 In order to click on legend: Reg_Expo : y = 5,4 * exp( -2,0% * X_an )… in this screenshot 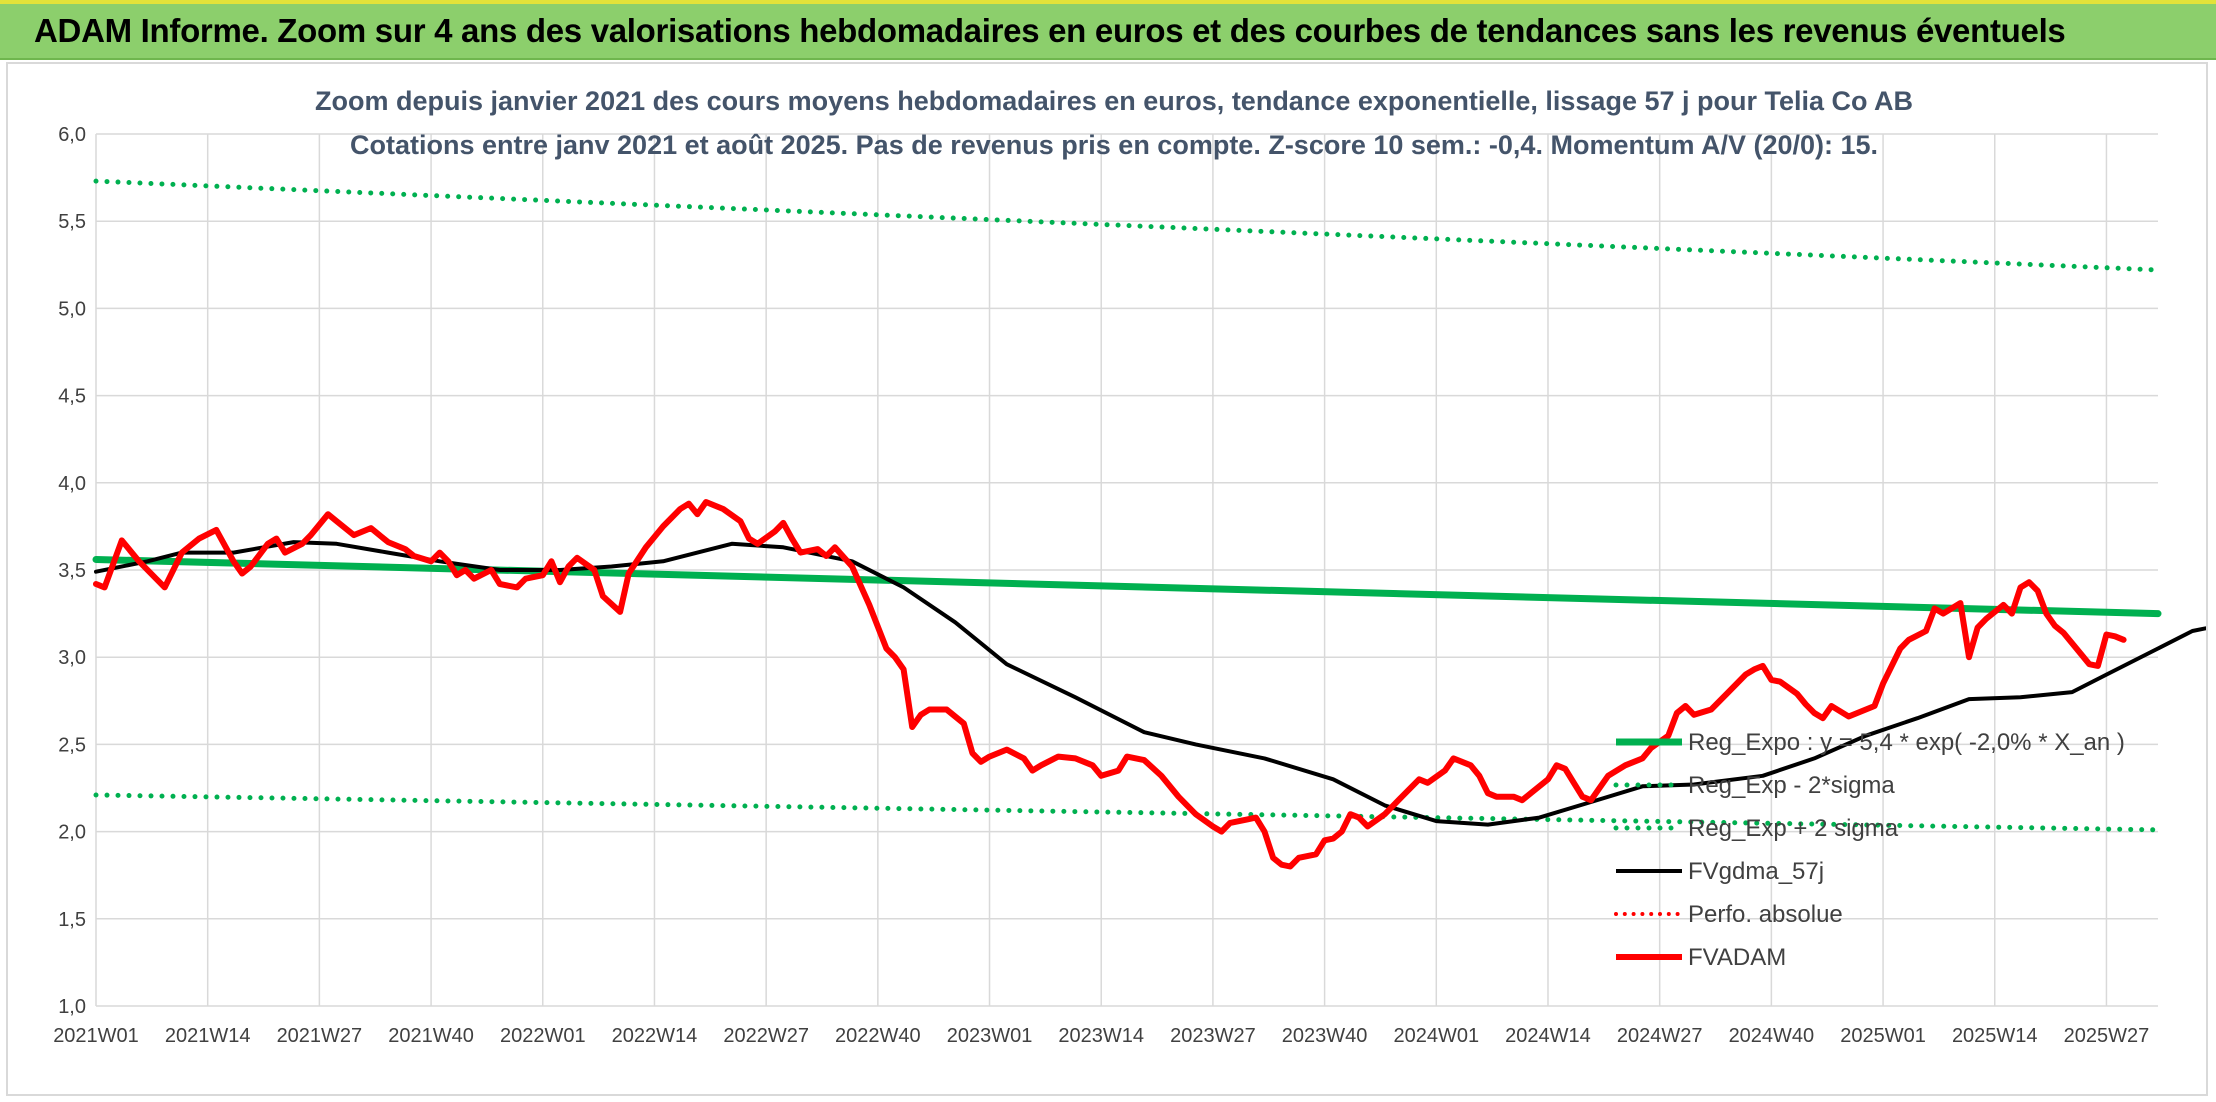, I will do `click(1869, 850)`.